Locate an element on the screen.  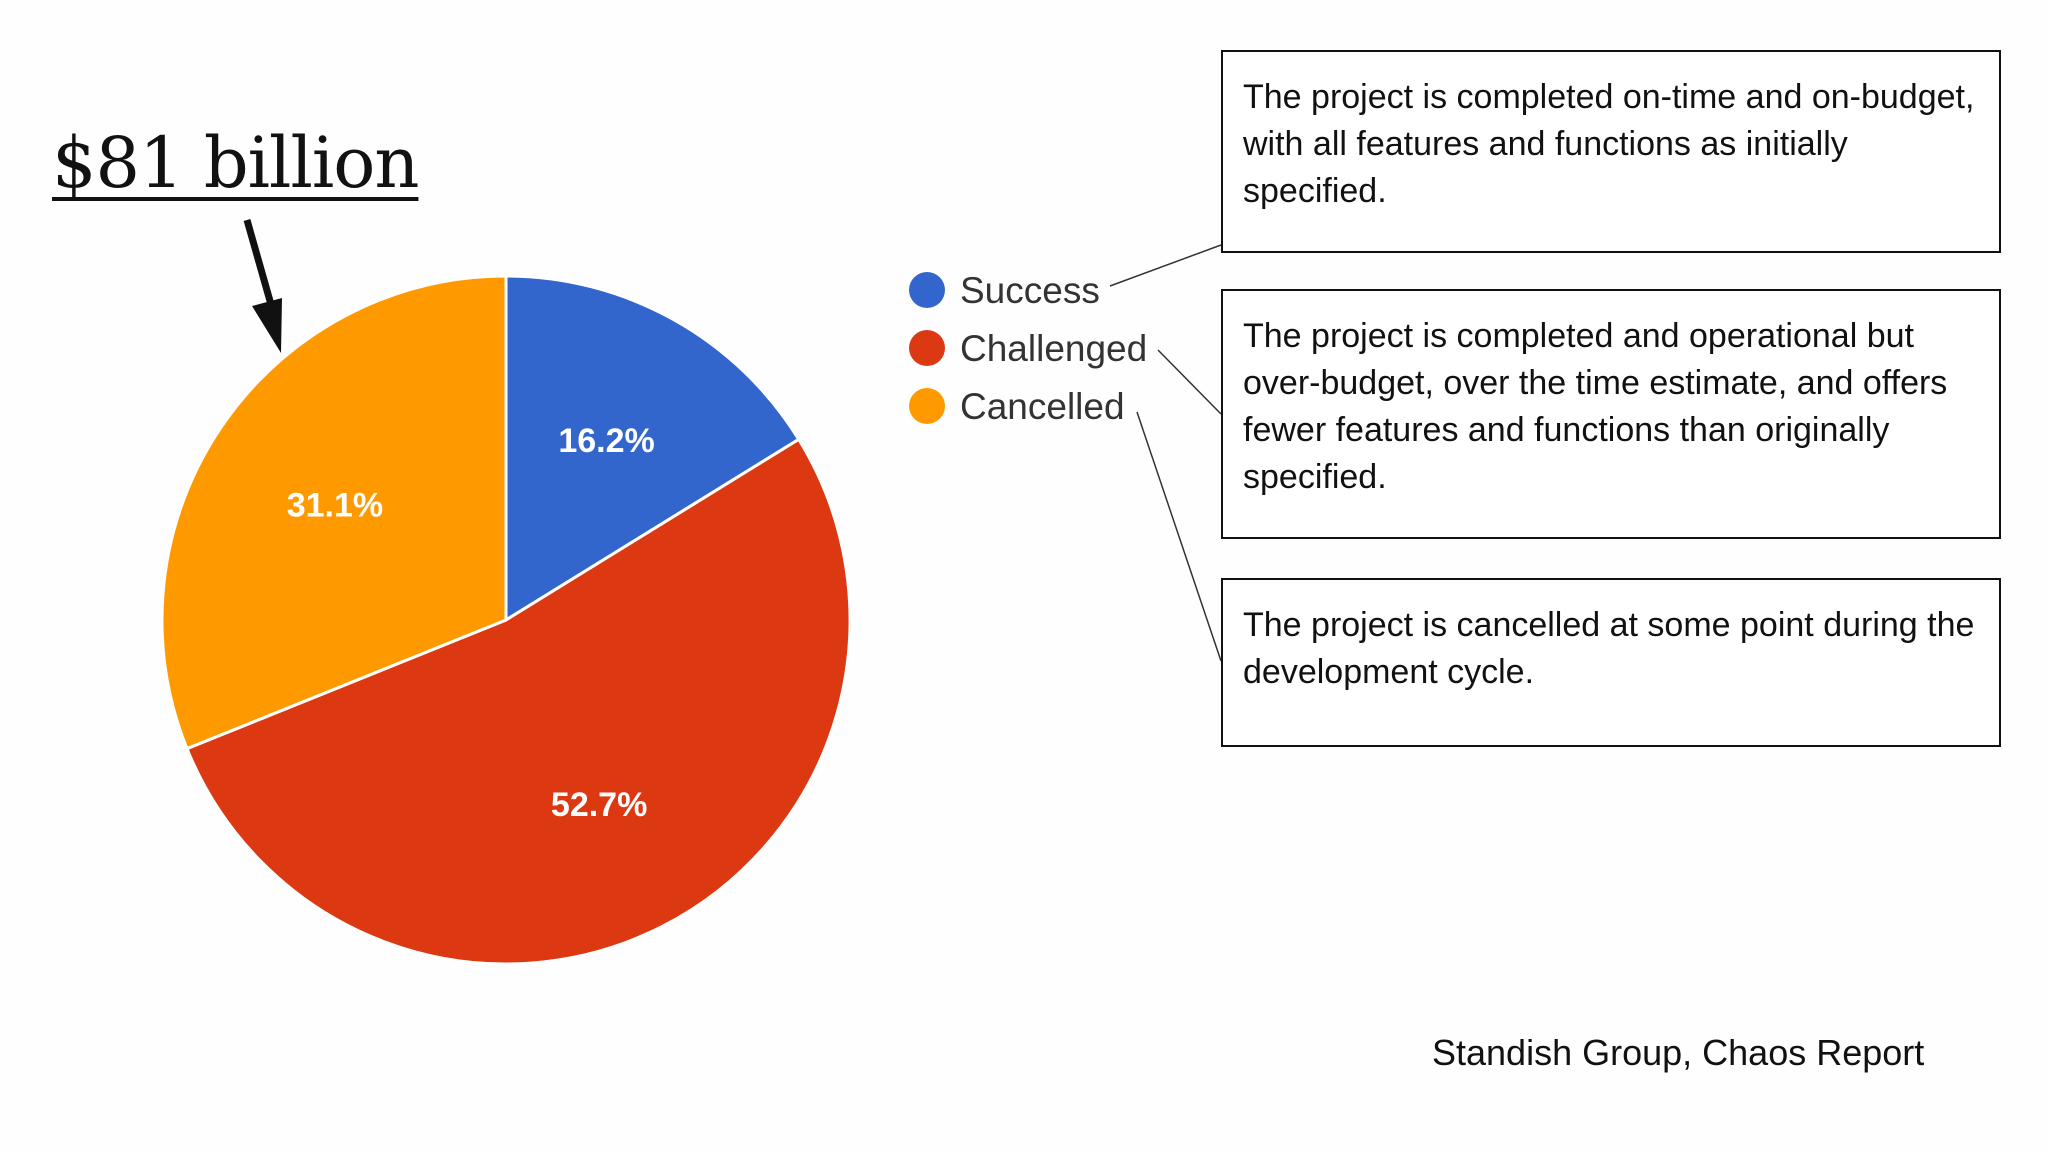
pie-slice-challenged is located at coordinates (518, 701).